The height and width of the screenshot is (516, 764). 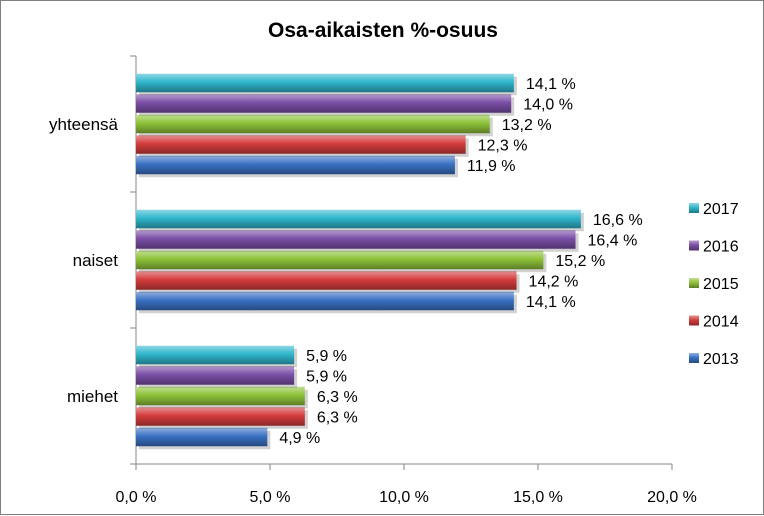 I want to click on bar-2015-miehet, so click(x=220, y=396).